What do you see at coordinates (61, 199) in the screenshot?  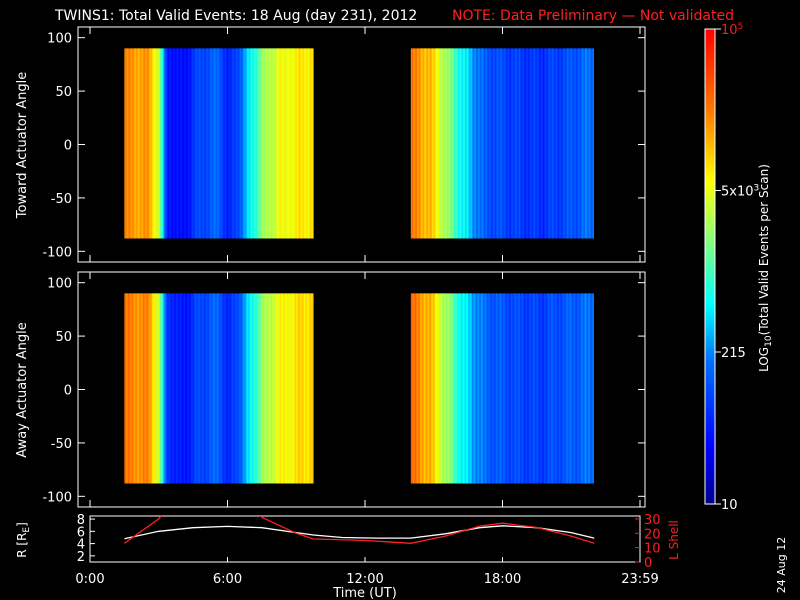 I see `y-tick-label: -50` at bounding box center [61, 199].